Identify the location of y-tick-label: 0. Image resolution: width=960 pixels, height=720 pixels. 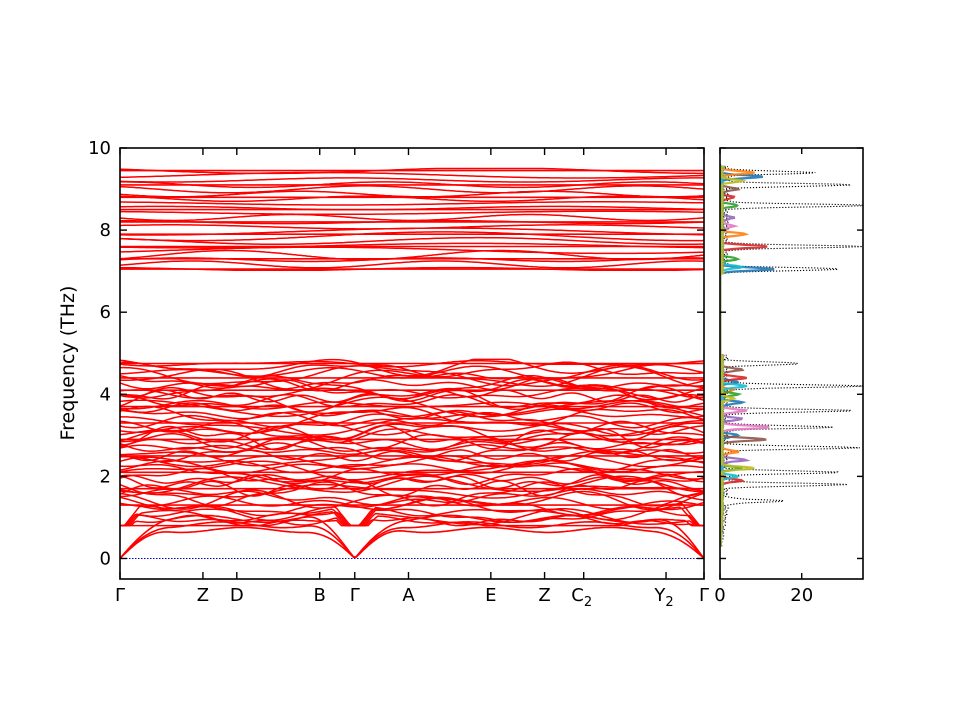
(105, 558).